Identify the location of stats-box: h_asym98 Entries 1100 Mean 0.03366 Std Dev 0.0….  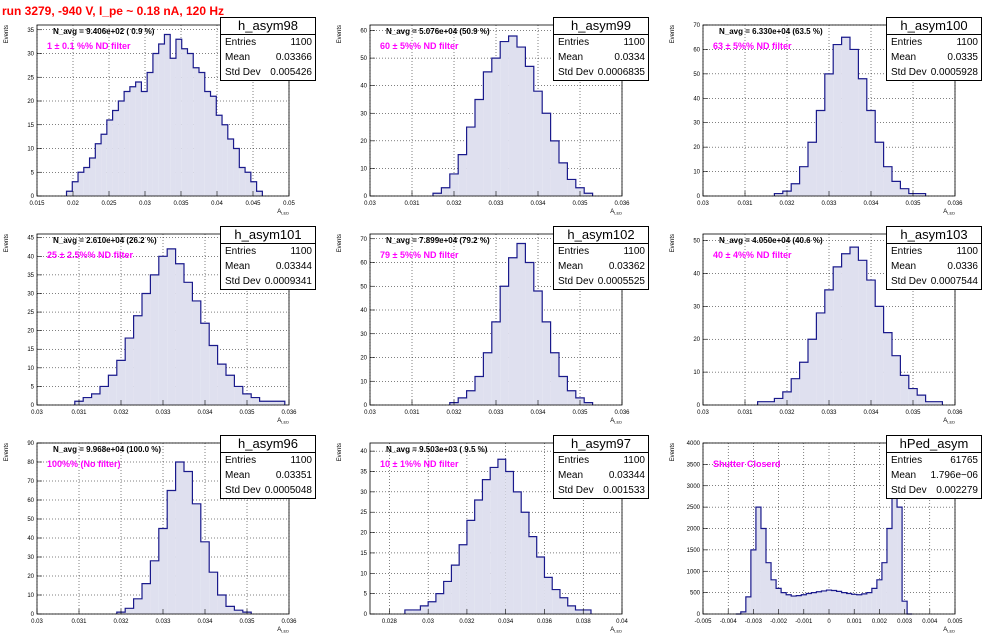
(268, 49).